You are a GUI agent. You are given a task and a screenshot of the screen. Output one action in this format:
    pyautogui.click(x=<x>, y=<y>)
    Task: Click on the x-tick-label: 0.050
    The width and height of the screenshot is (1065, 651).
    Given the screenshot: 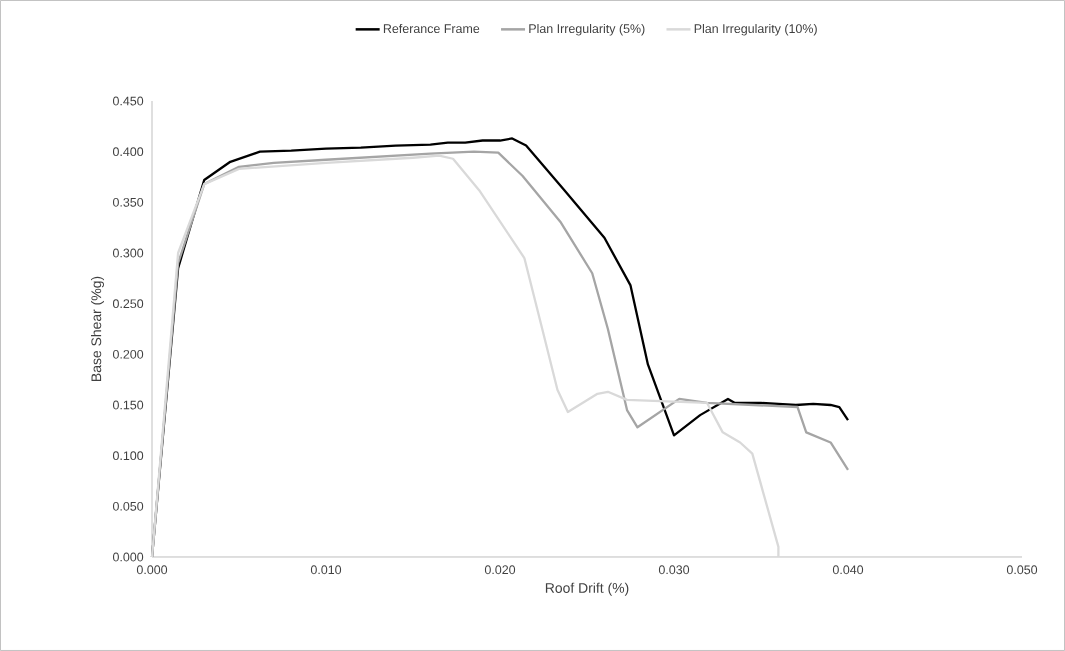 What is the action you would take?
    pyautogui.click(x=1022, y=570)
    